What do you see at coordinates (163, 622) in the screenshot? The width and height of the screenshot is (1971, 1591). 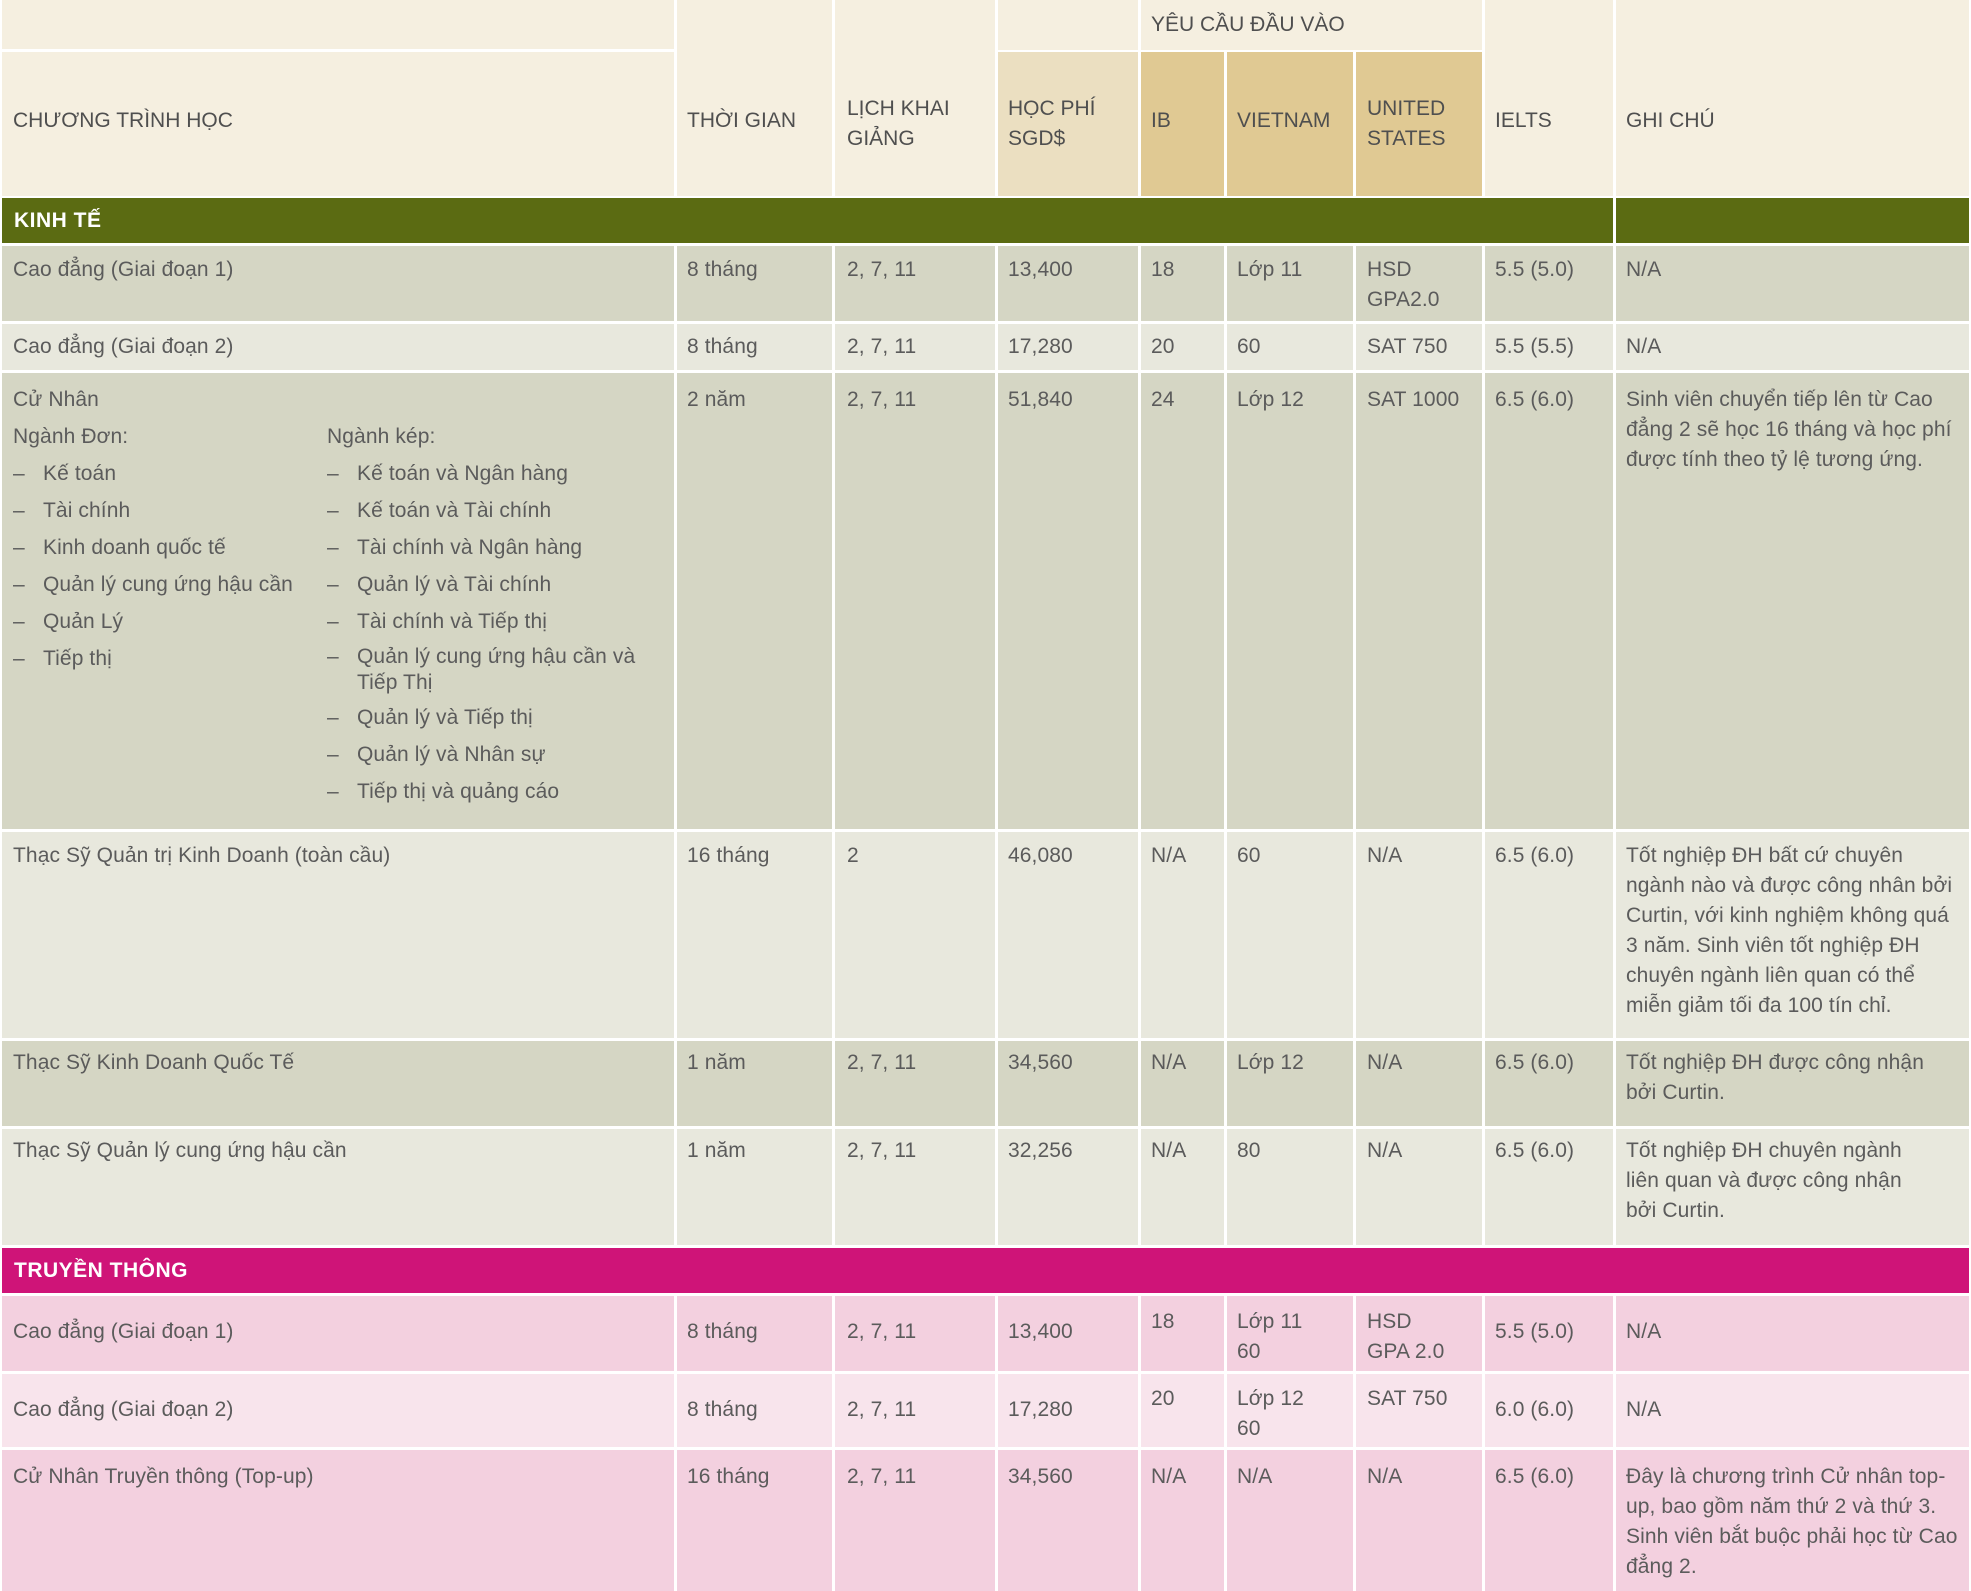 I see `list-item: – Quản Lý` at bounding box center [163, 622].